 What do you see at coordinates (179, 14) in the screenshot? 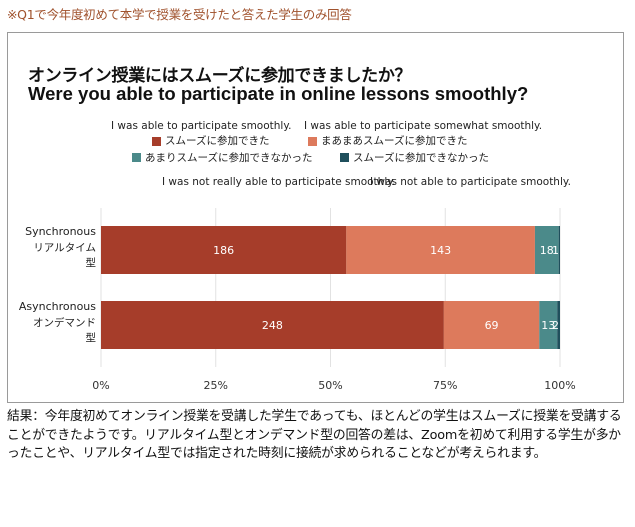
I see `survey-note: ※Q1で今年度初めて本学で授業を受けたと答えた学生のみ回答` at bounding box center [179, 14].